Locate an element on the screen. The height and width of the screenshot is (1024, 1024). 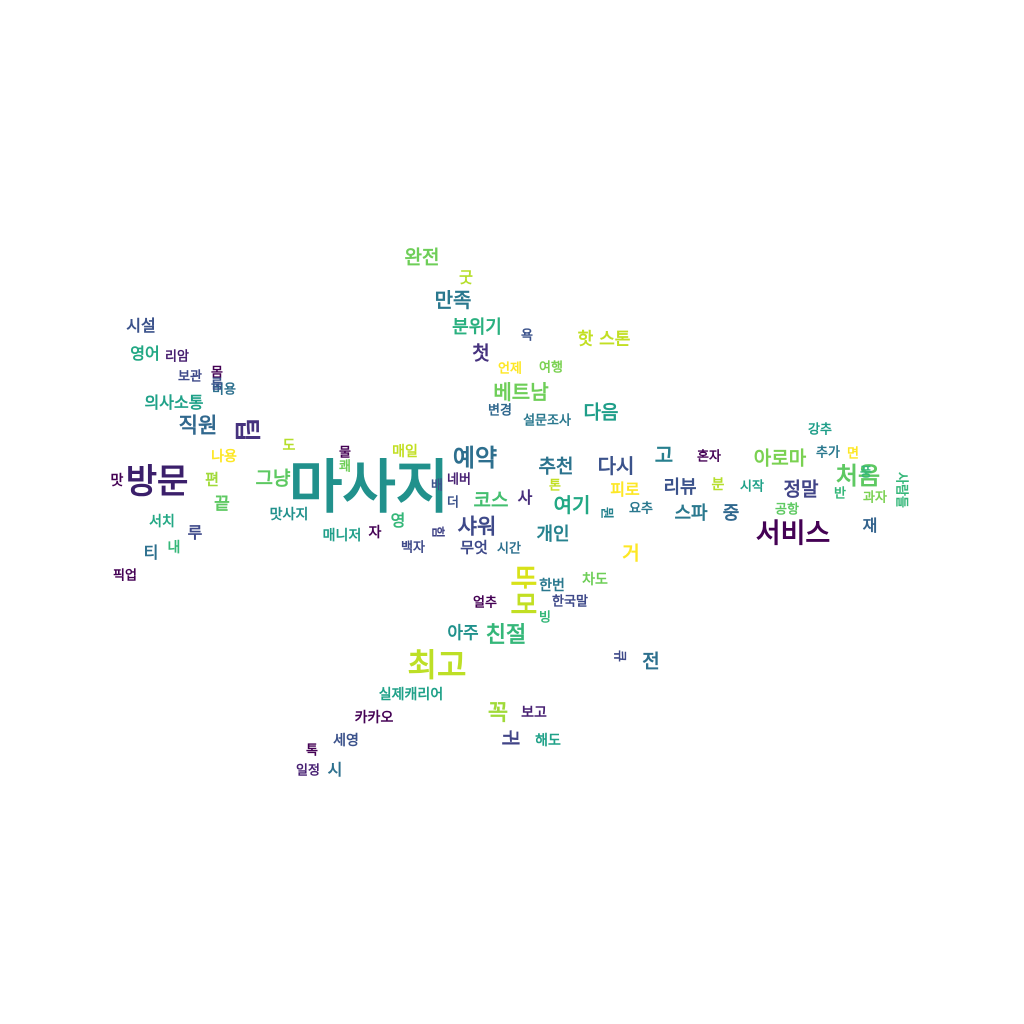
word: 스파 is located at coordinates (691, 513).